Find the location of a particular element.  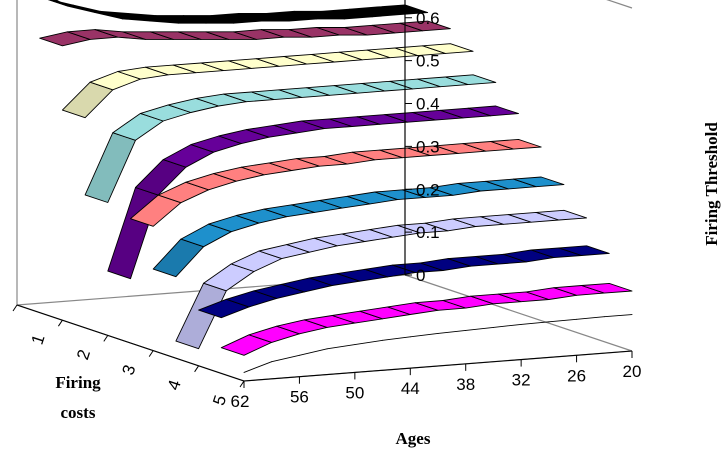

cost-tick-label: 5 is located at coordinates (219, 400).